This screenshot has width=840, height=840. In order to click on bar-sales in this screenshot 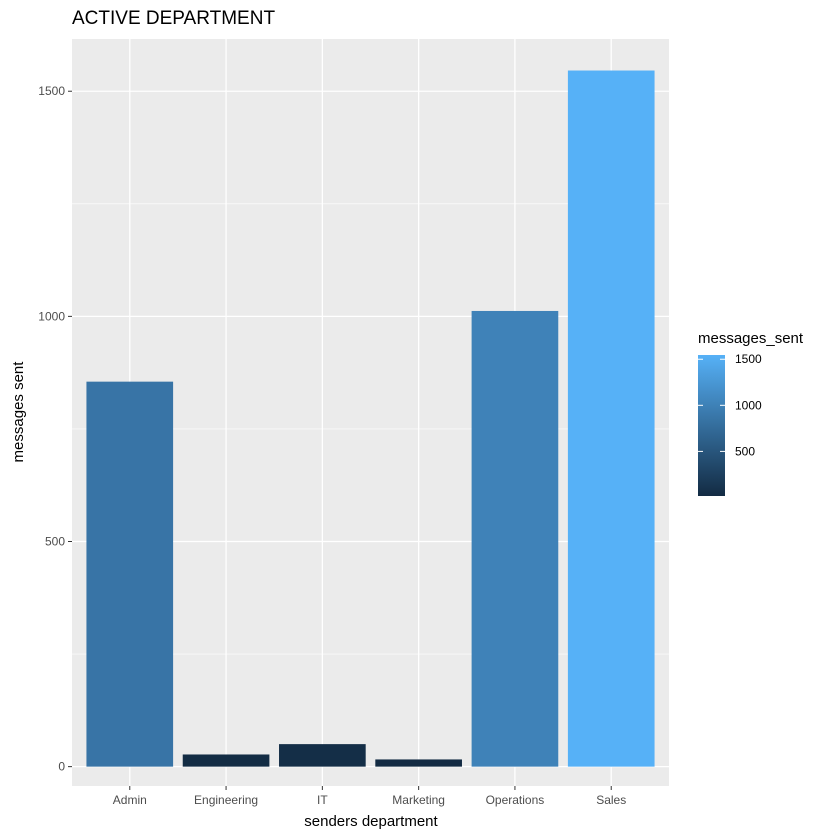, I will do `click(611, 418)`.